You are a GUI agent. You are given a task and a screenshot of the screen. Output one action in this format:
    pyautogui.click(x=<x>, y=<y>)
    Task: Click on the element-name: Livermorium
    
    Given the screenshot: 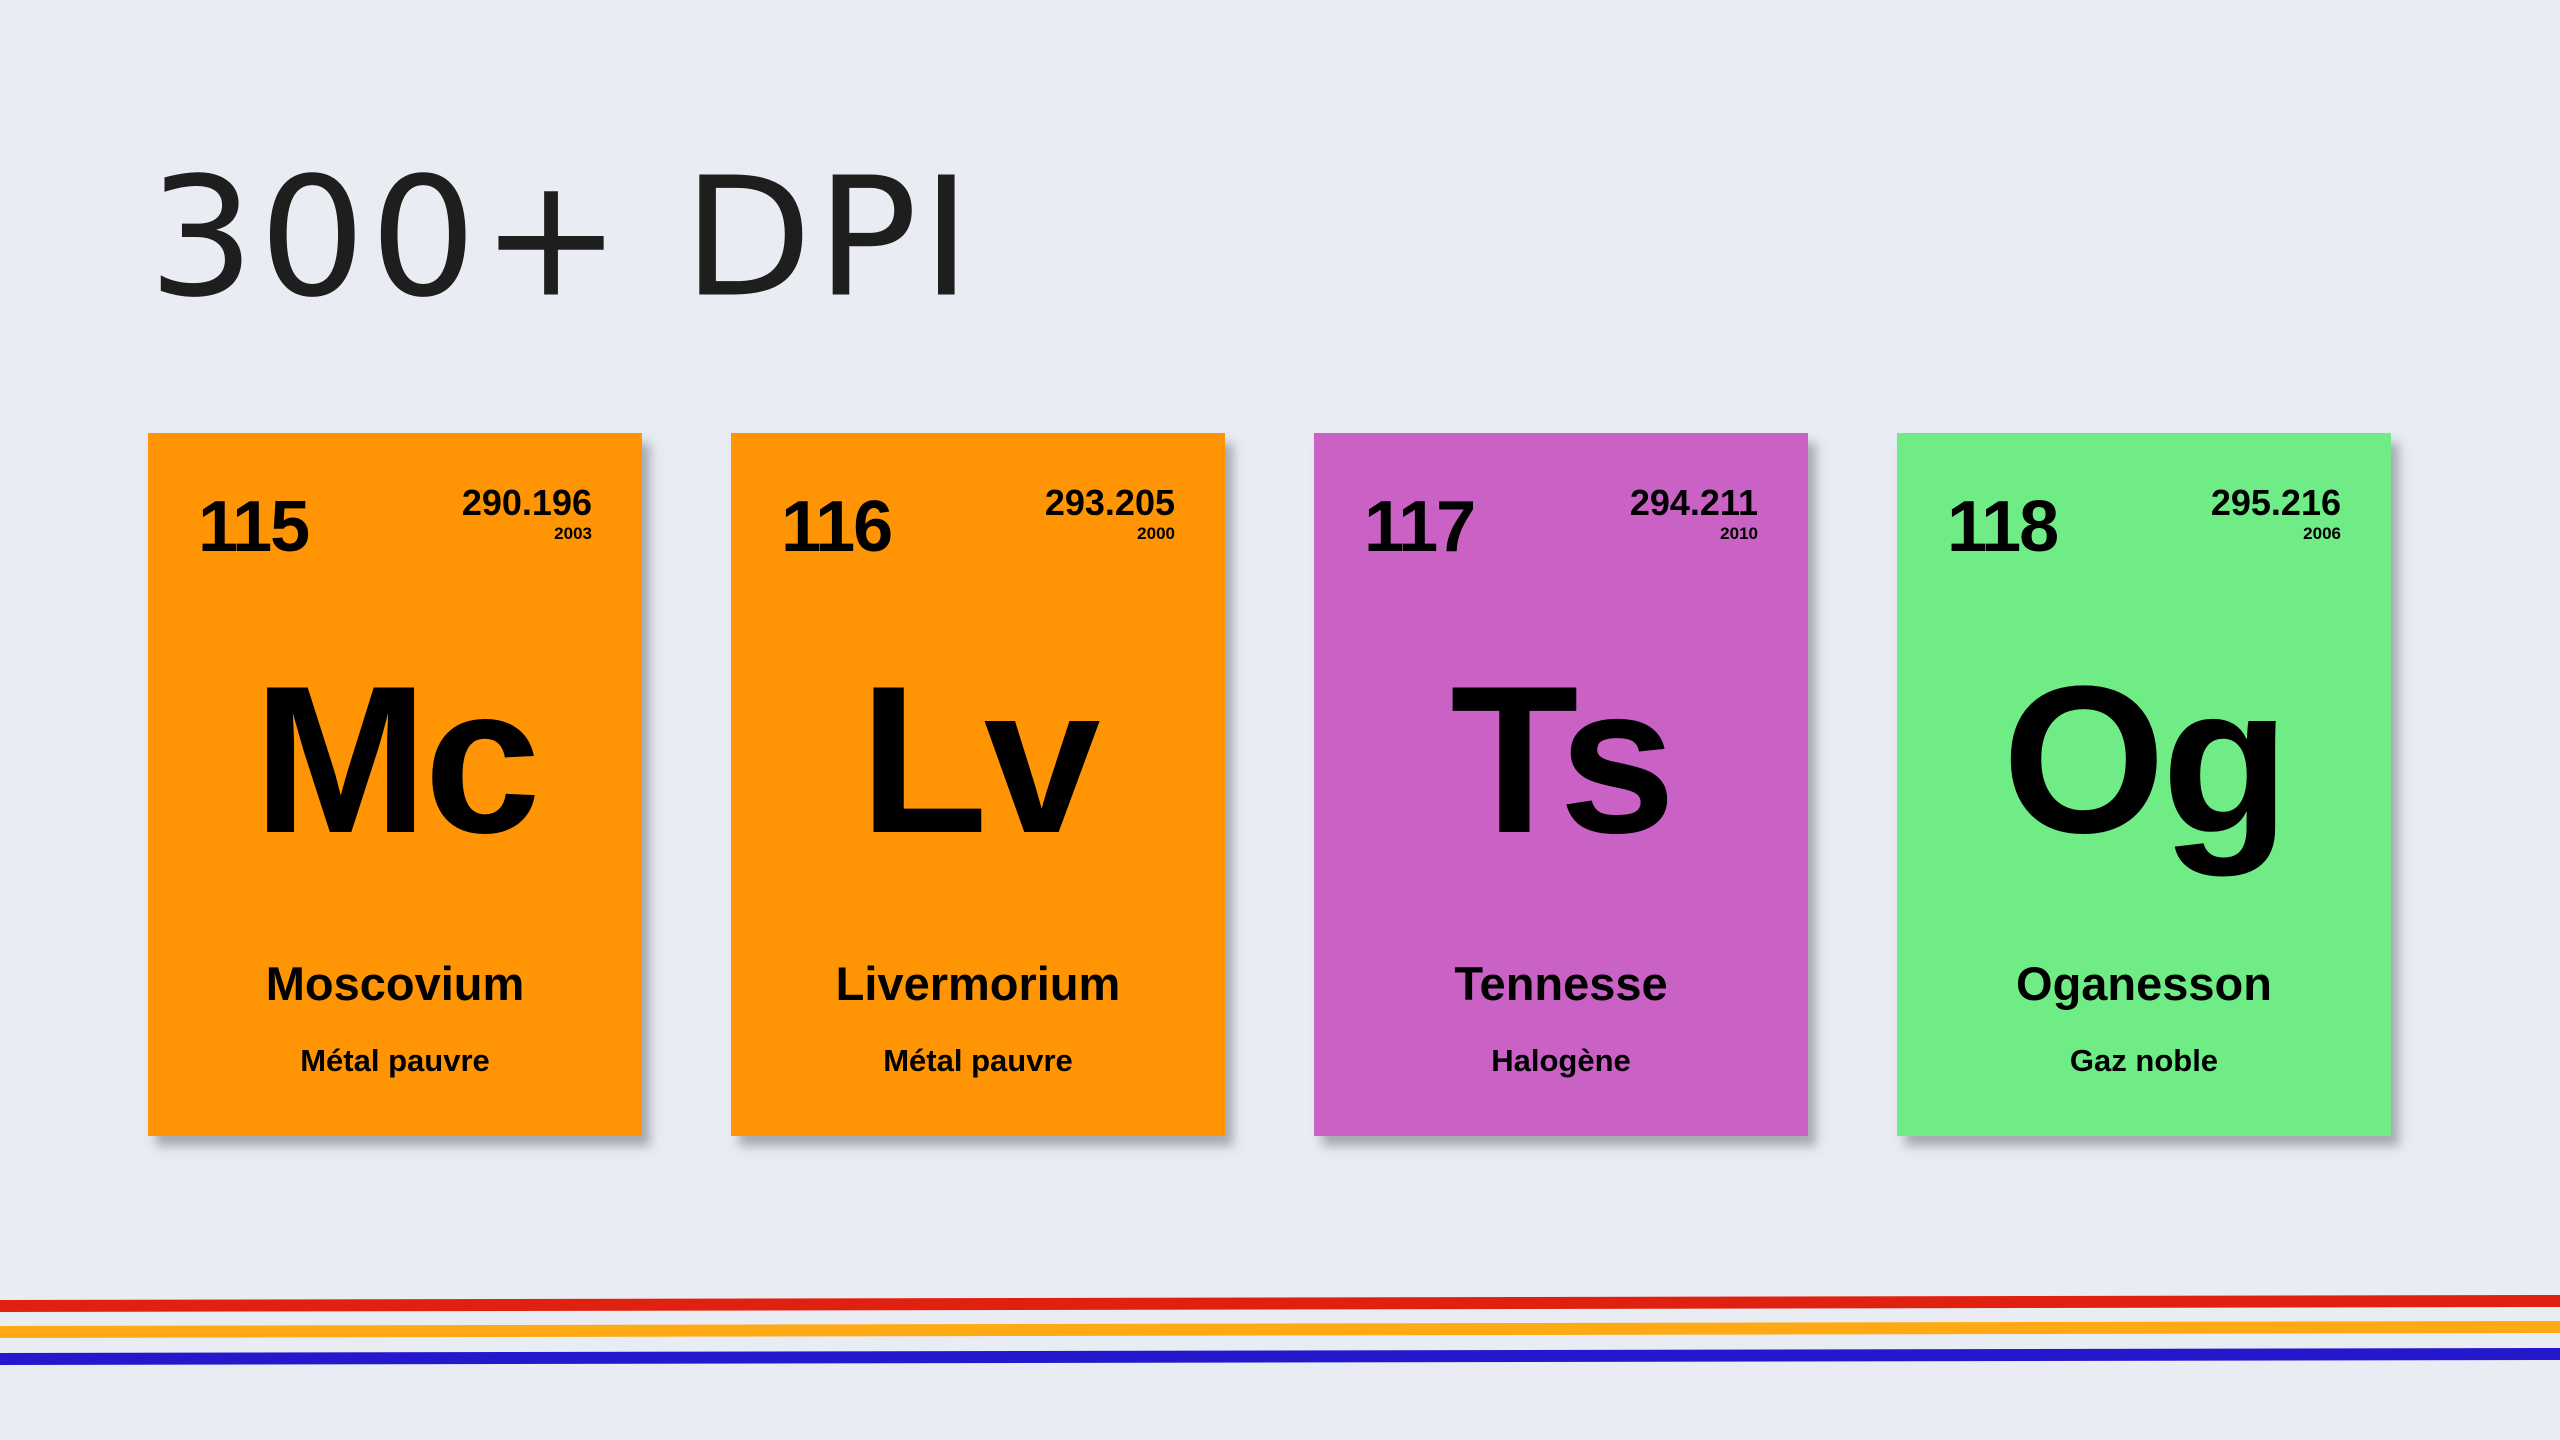 What is the action you would take?
    pyautogui.click(x=978, y=983)
    